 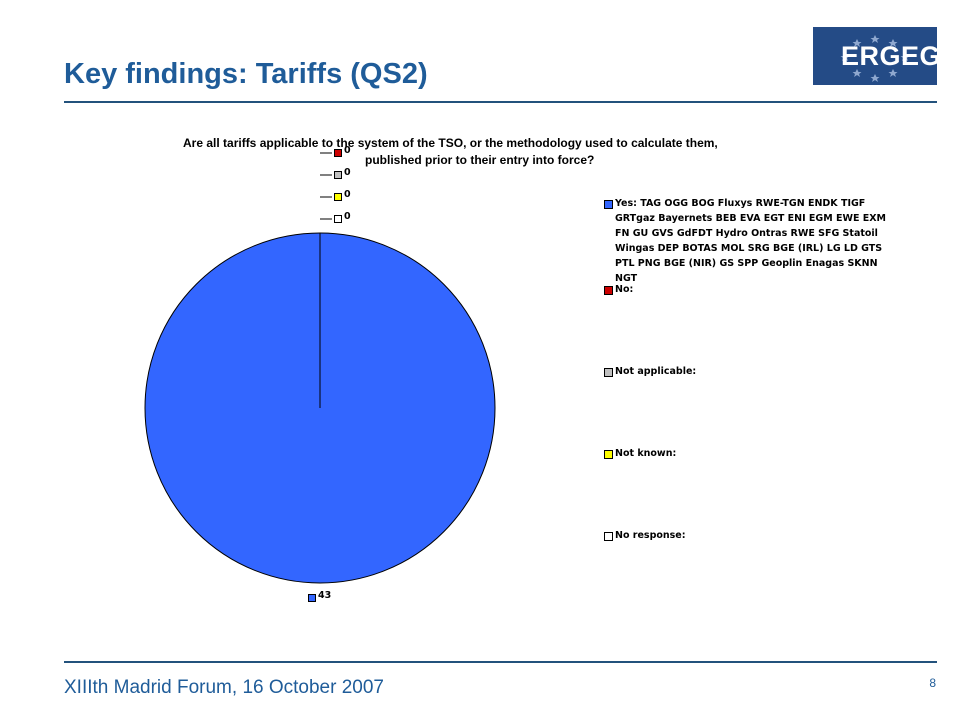 I want to click on logo-text: ERGEG, so click(x=889, y=56).